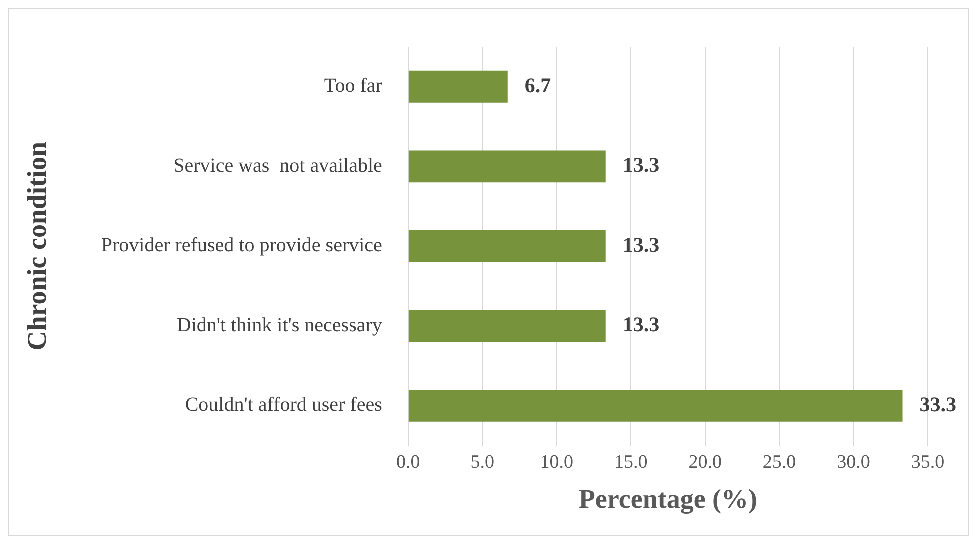  I want to click on data-label: 6.7, so click(538, 85).